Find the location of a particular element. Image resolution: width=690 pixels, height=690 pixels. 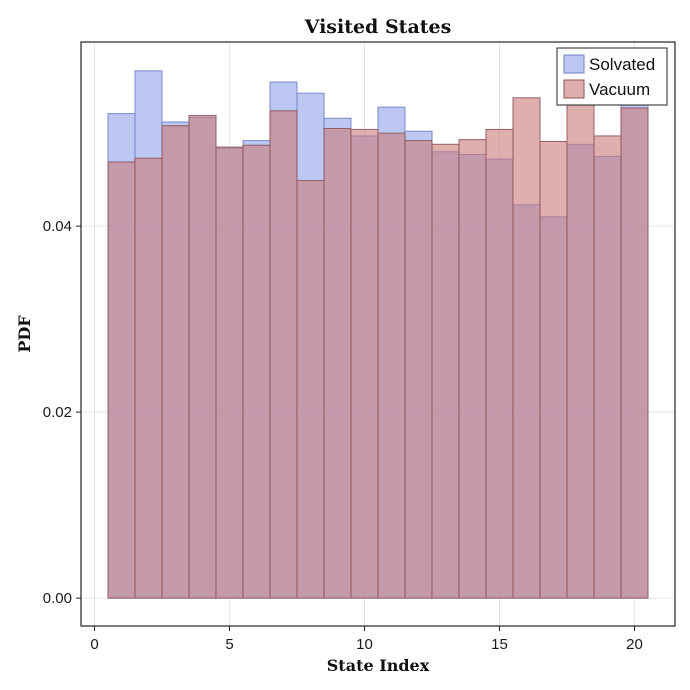

x-tick-label: 5 is located at coordinates (229, 644).